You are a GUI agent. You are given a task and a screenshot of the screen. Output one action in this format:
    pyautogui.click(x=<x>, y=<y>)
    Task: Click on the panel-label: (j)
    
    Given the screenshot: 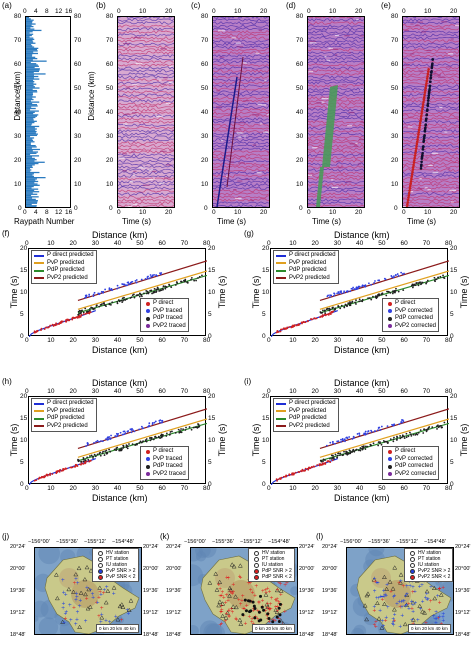 What is the action you would take?
    pyautogui.click(x=6, y=536)
    